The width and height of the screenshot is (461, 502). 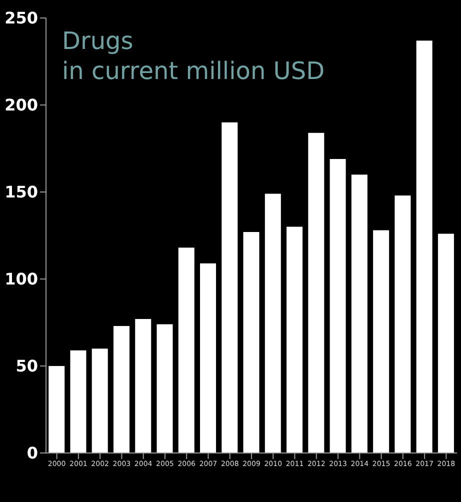 I want to click on chart-title: Drugs, so click(x=98, y=41).